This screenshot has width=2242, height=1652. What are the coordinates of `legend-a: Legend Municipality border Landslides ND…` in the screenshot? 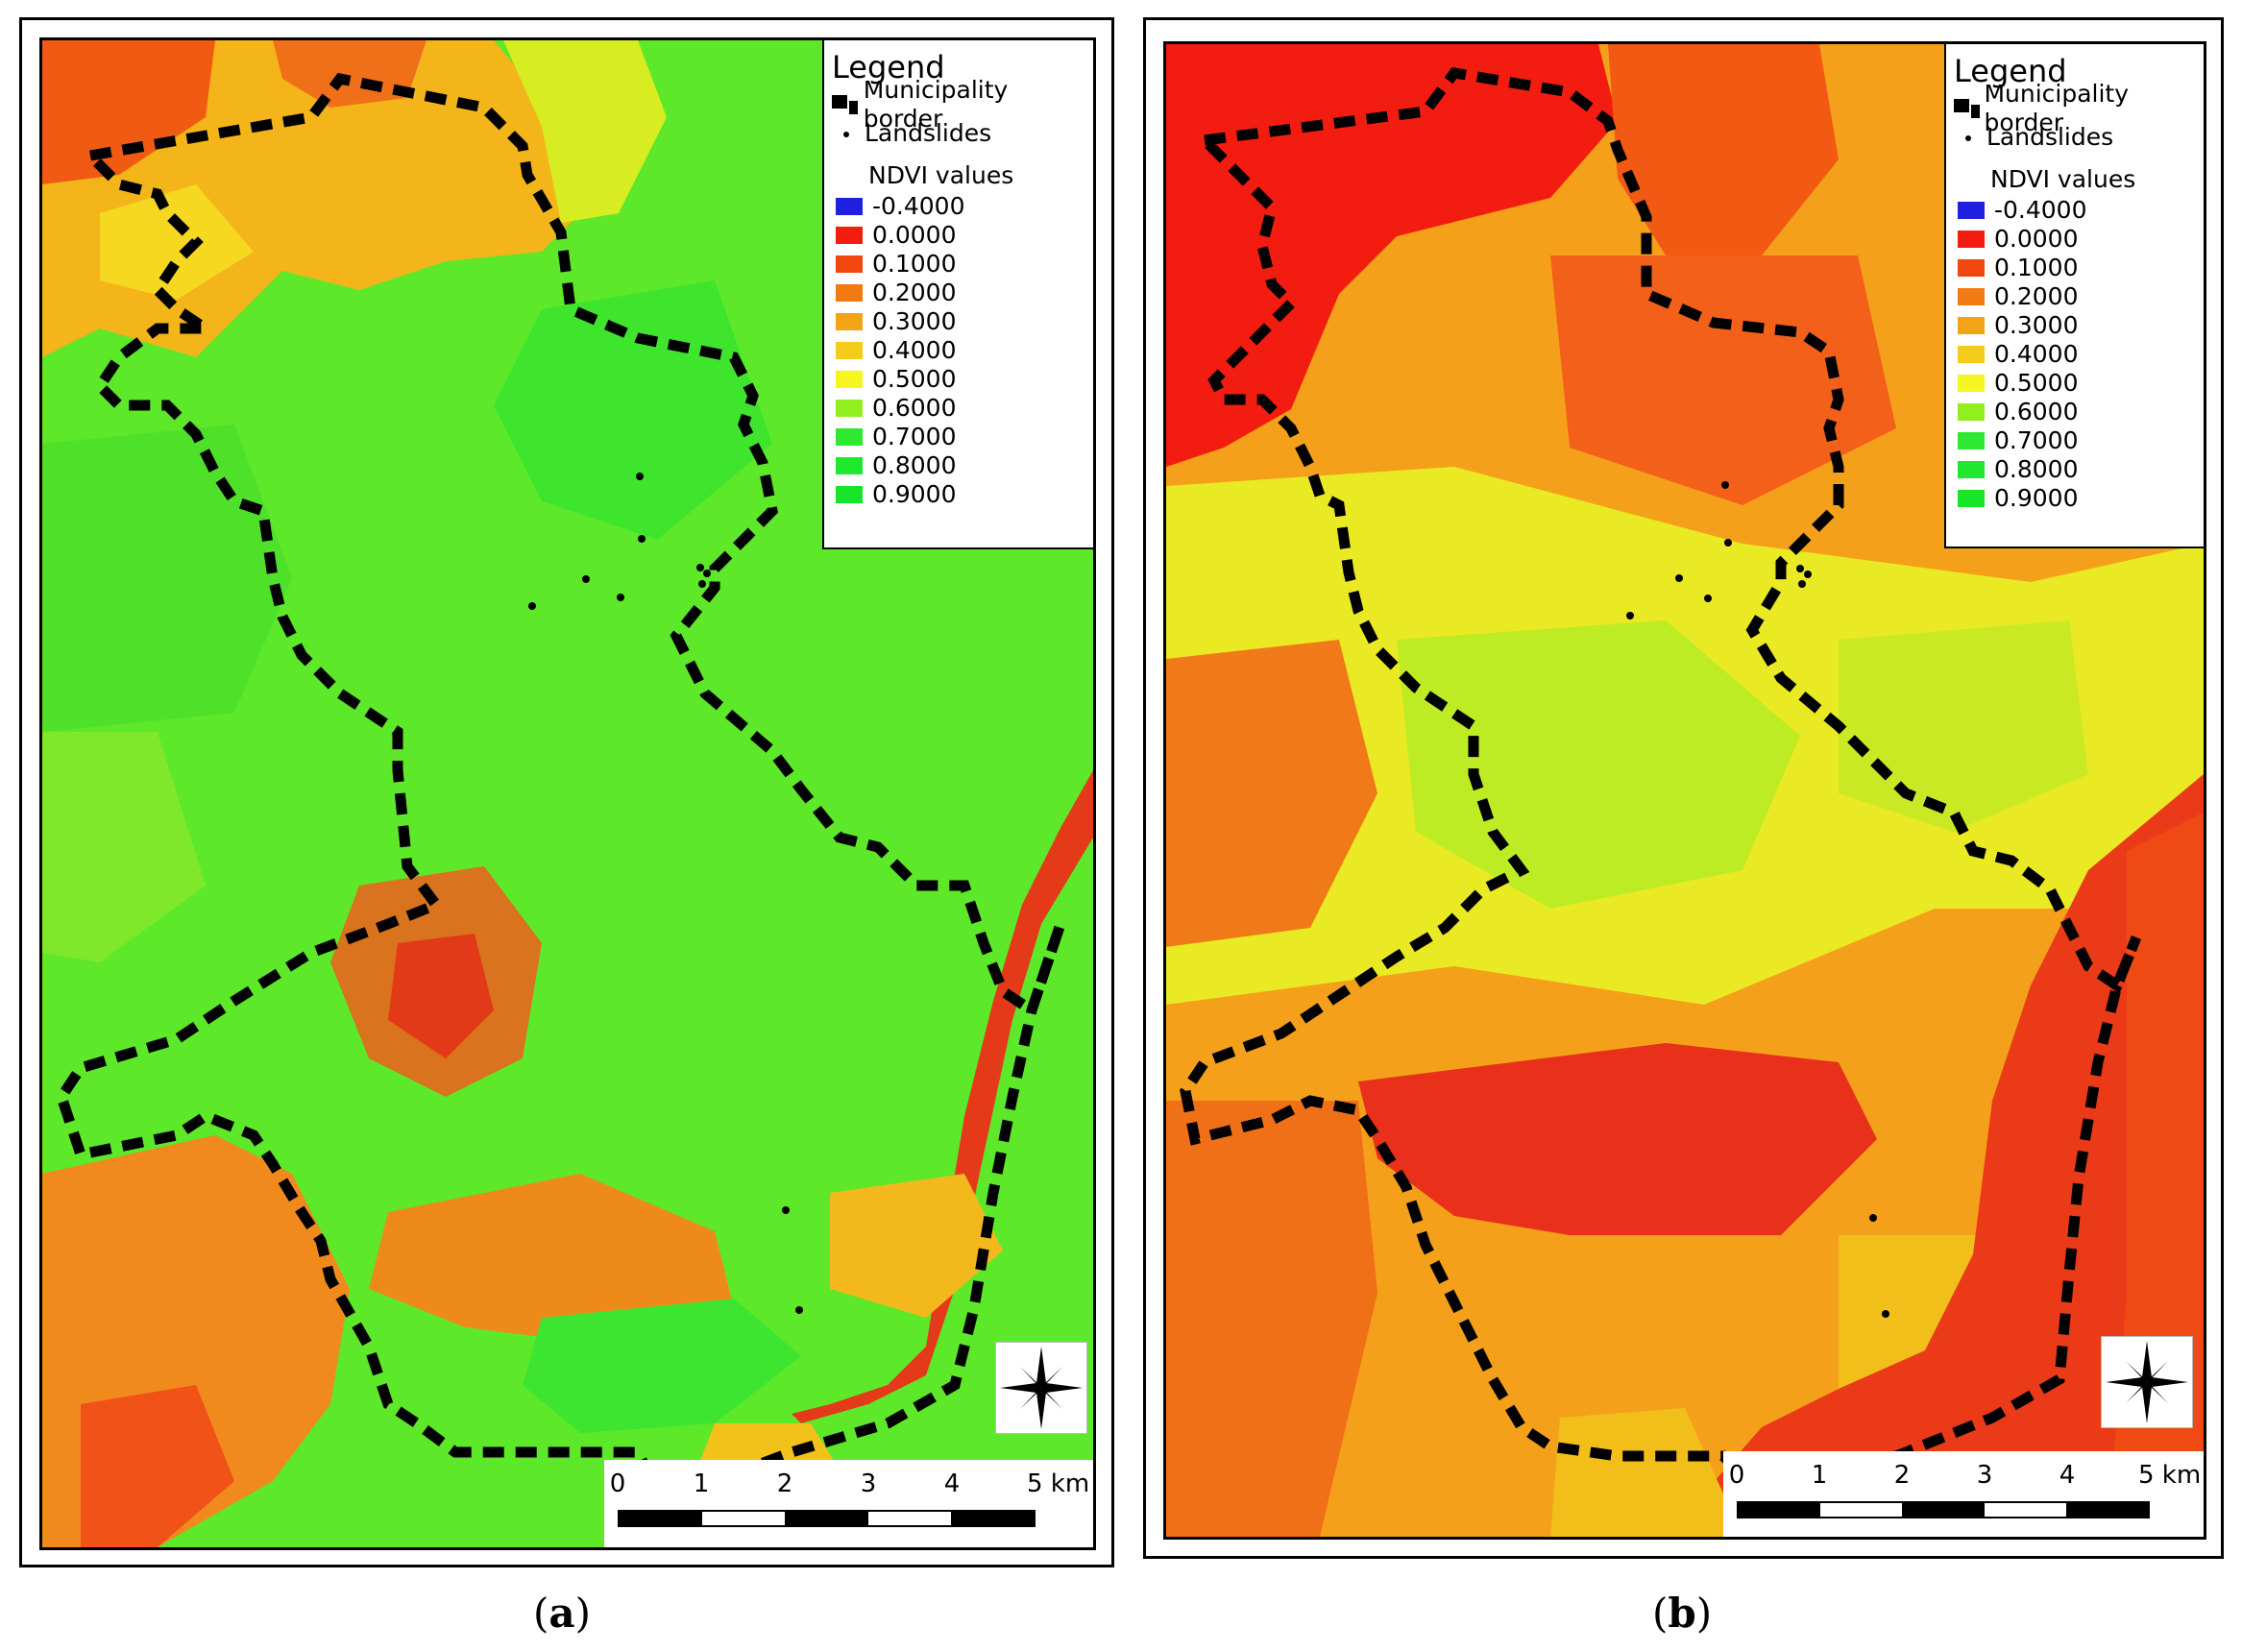 It's located at (957, 294).